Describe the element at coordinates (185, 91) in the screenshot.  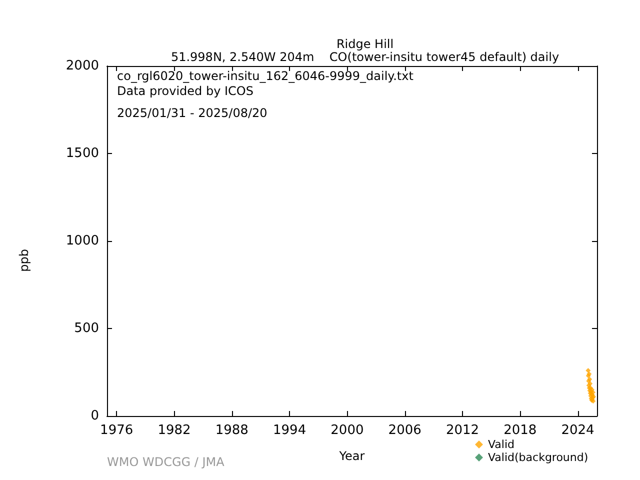
I see `annotation: Data provided by ICOS` at that location.